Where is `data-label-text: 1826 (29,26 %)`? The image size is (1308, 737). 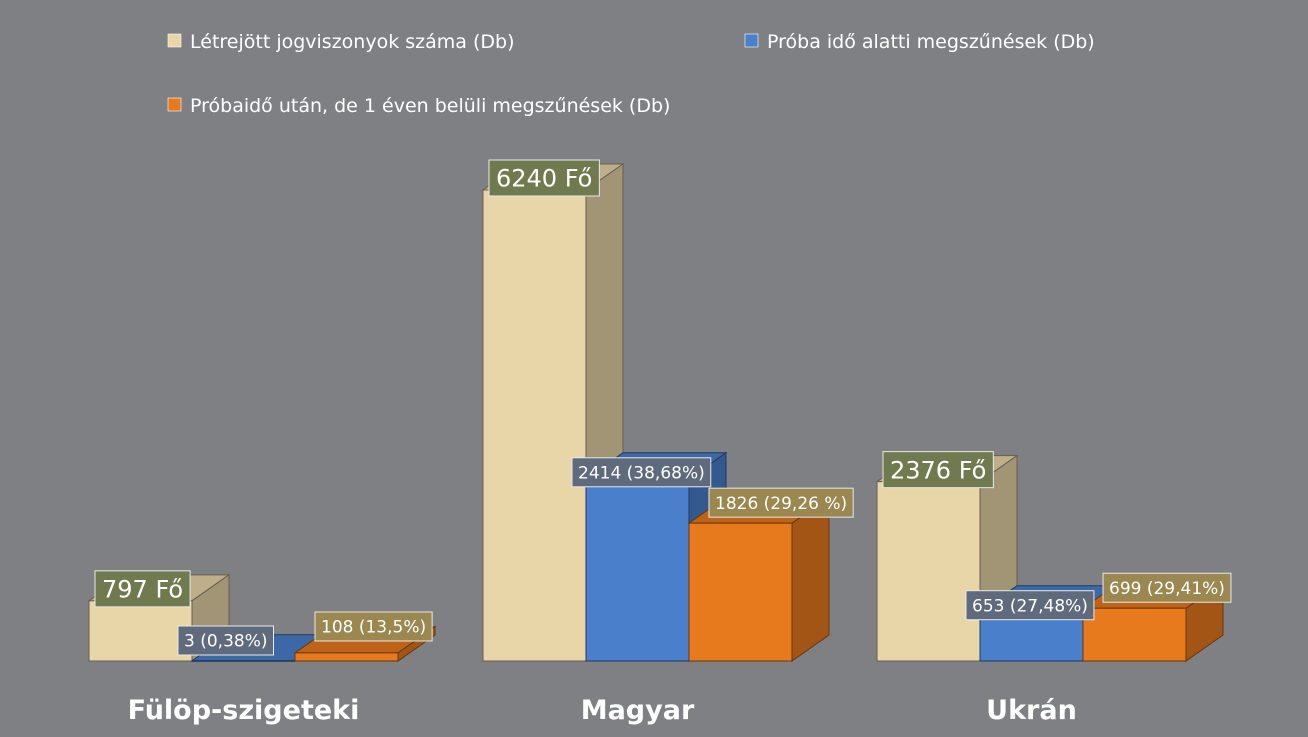
data-label-text: 1826 (29,26 %) is located at coordinates (781, 504).